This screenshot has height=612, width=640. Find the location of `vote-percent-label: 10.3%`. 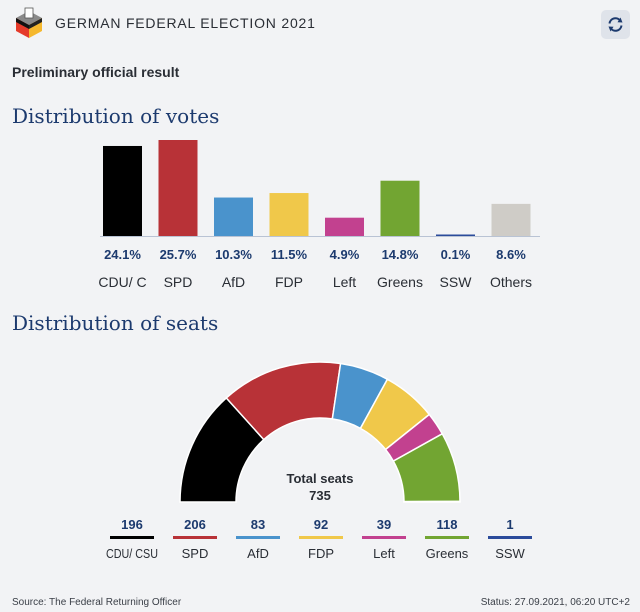

vote-percent-label: 10.3% is located at coordinates (233, 254).